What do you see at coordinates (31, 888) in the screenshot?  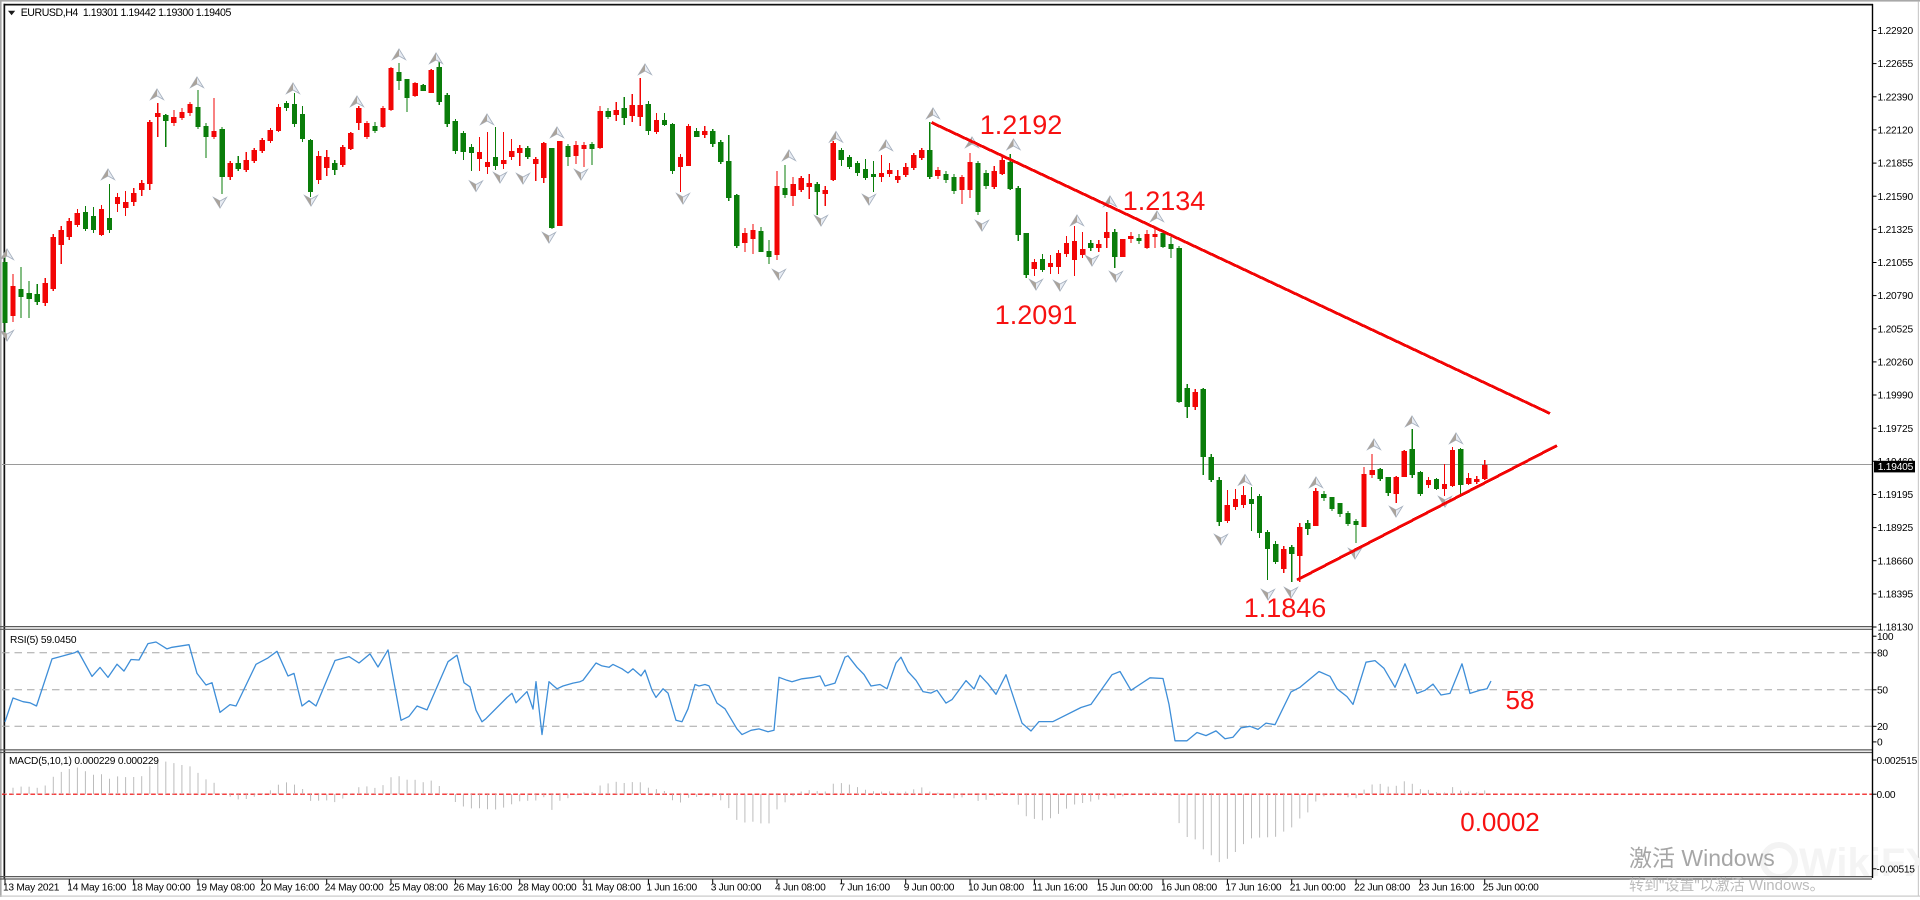 I see `svg-text: 13 May 2021` at bounding box center [31, 888].